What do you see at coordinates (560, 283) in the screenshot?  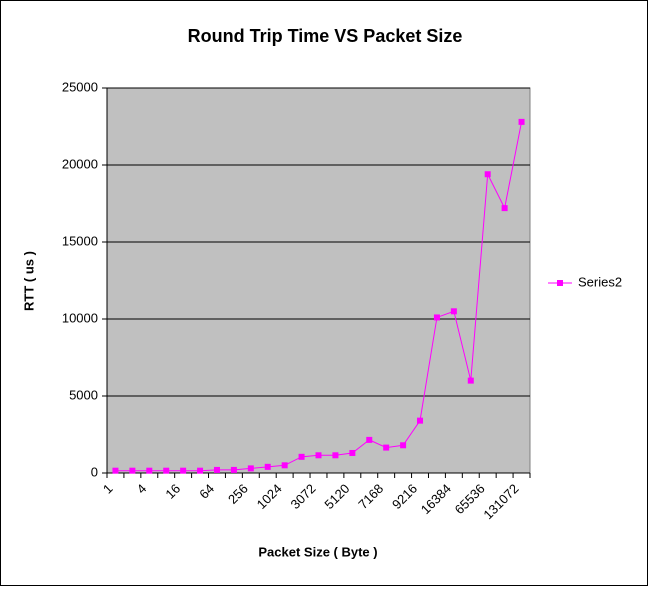 I see `legend-marker` at bounding box center [560, 283].